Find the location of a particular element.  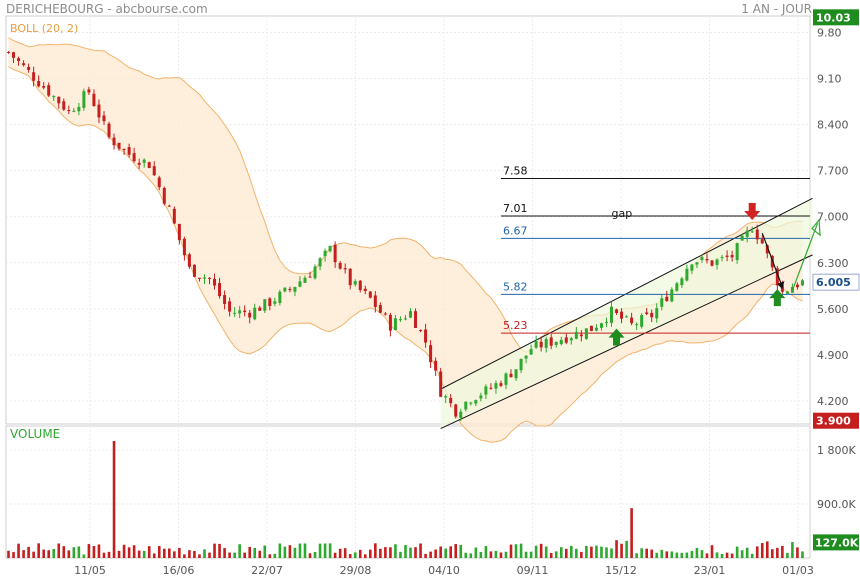

x-tick-label: 22/07 is located at coordinates (267, 570).